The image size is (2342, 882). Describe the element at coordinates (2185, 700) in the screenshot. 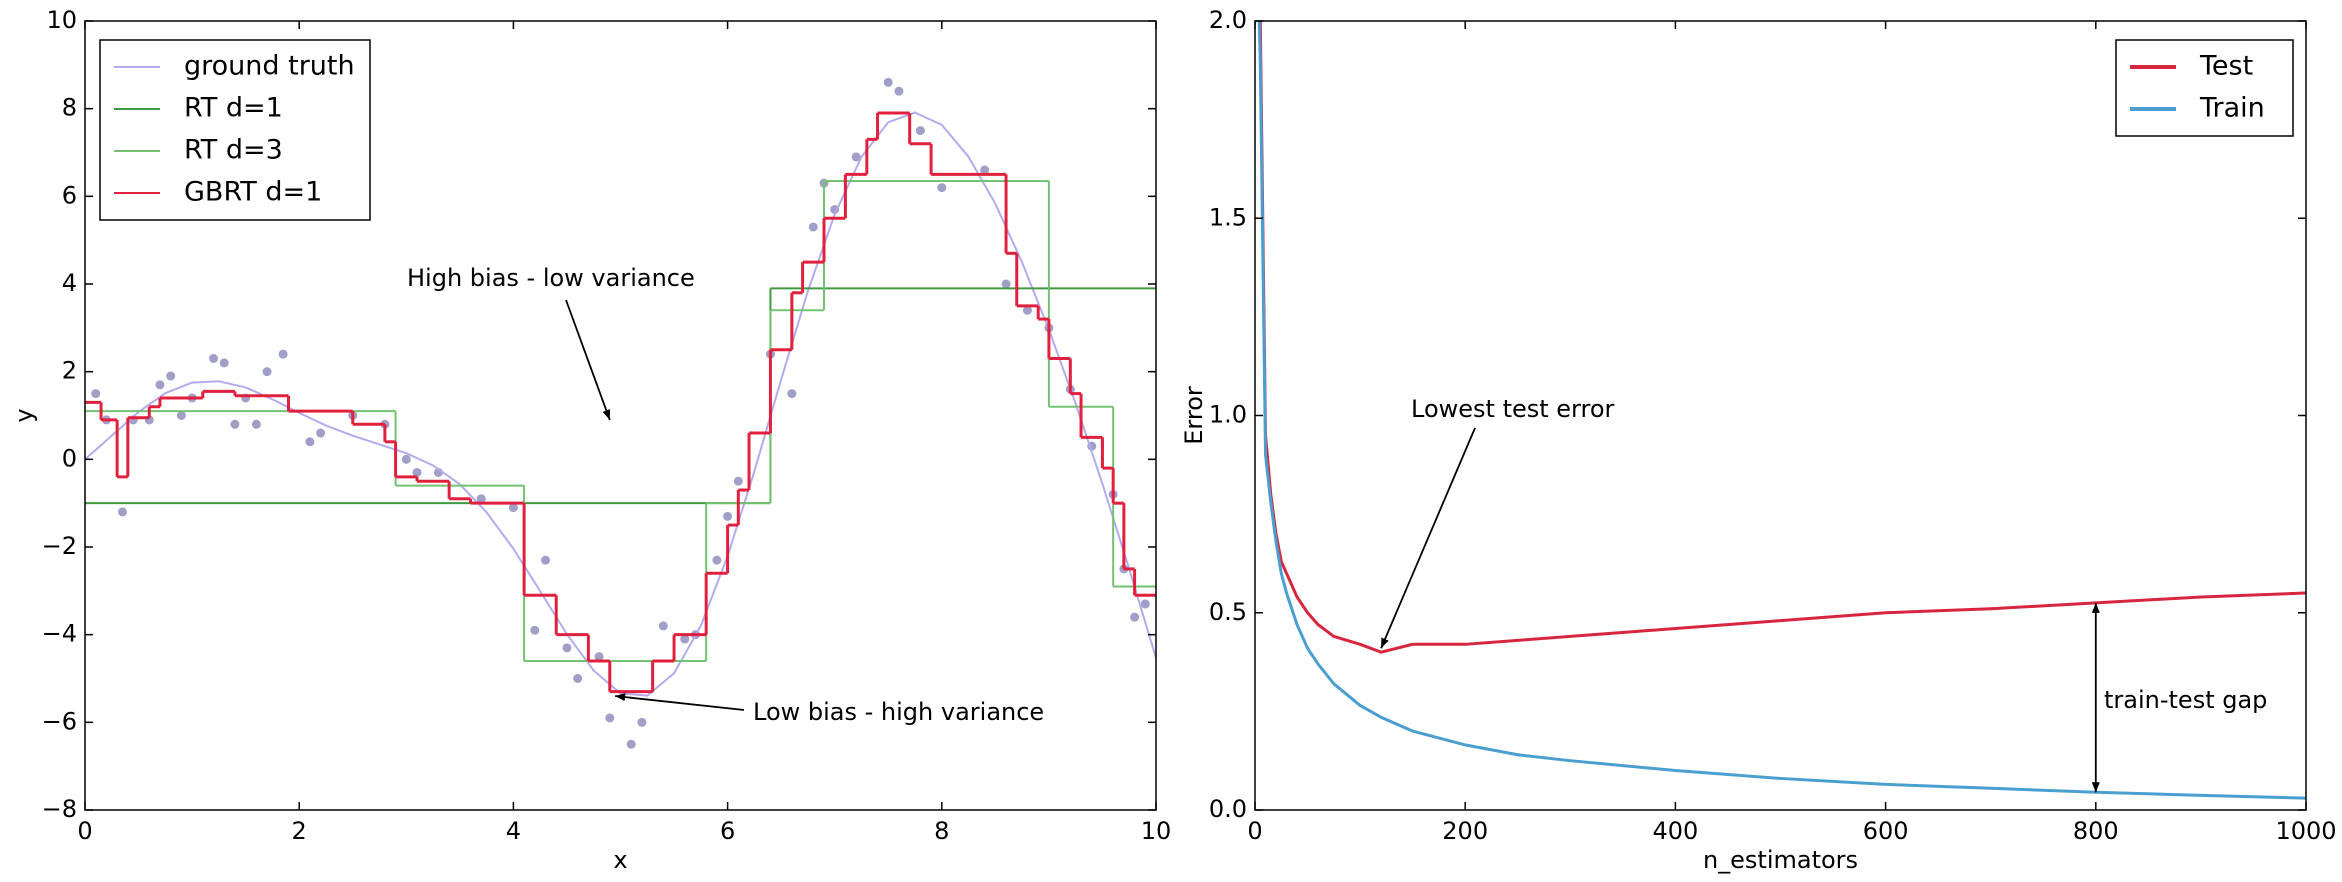

I see `annotation: train-test gap` at that location.